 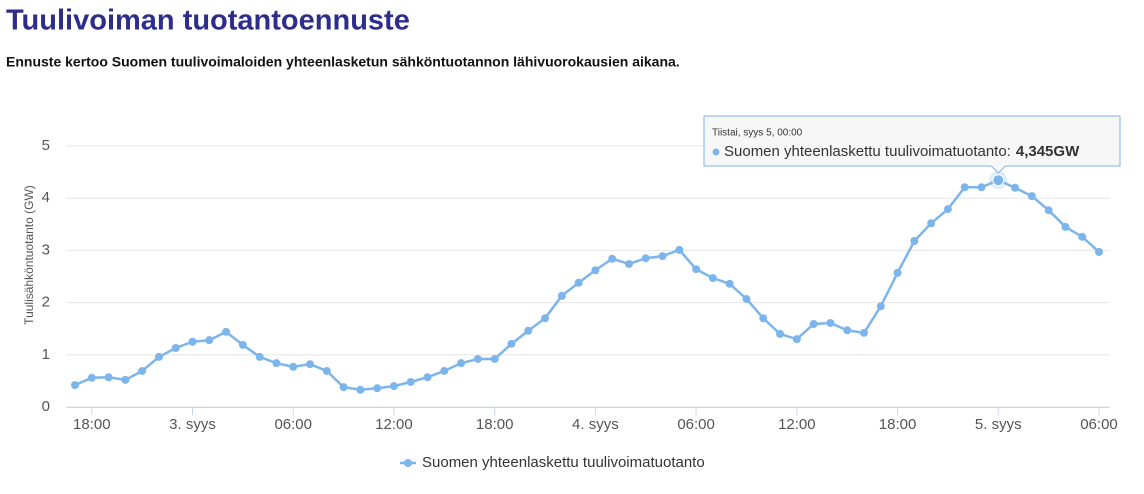 What do you see at coordinates (563, 462) in the screenshot?
I see `legend-label: Suomen yhteenlaskettu tuulivoimatuotanto` at bounding box center [563, 462].